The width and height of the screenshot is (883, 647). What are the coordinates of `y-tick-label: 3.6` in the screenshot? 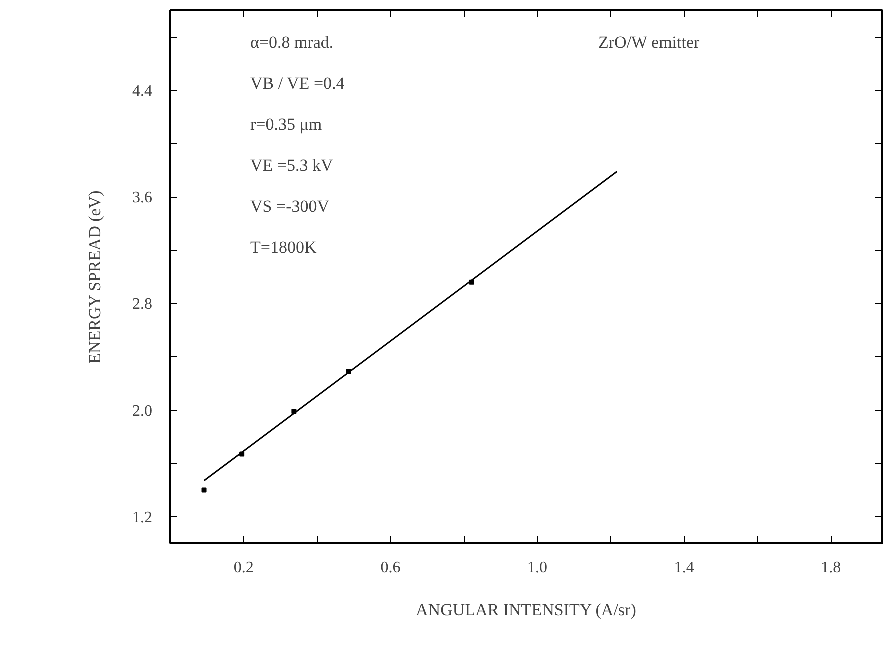 It's located at (142, 198).